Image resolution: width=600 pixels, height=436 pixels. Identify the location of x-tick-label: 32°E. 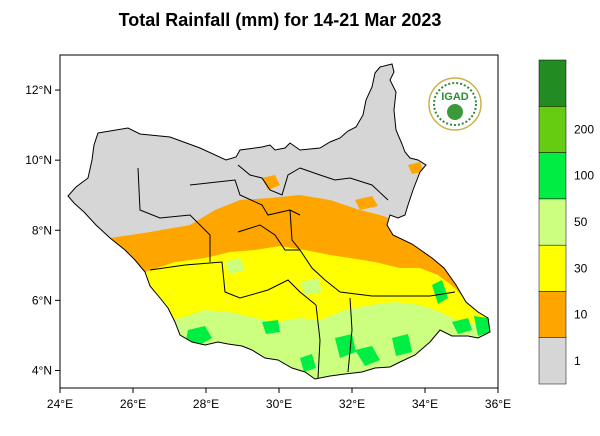
(352, 404).